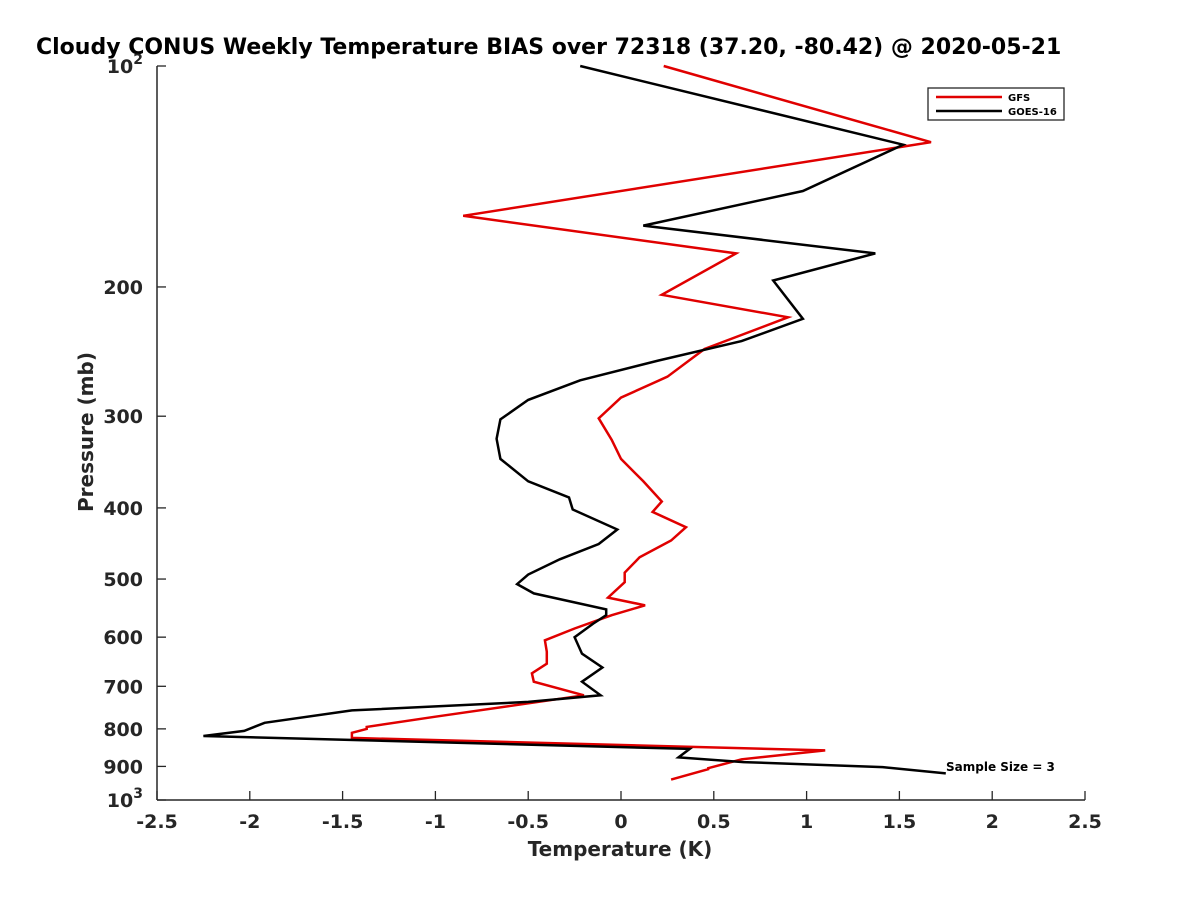 The image size is (1200, 900). I want to click on y-tick-exponent: 3, so click(138, 794).